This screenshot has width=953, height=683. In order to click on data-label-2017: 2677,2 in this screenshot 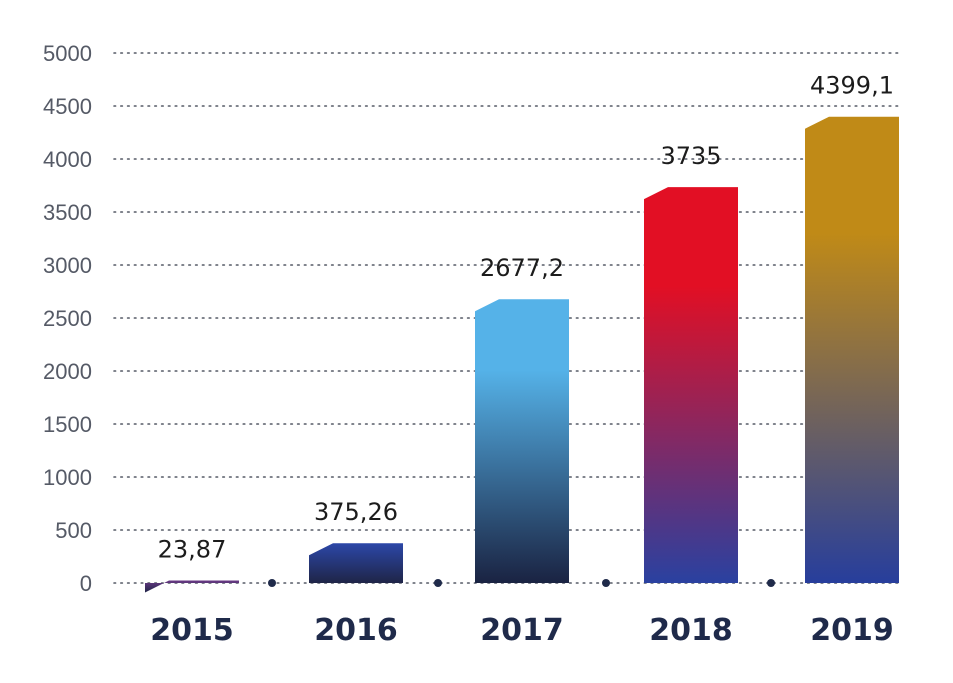, I will do `click(522, 268)`.